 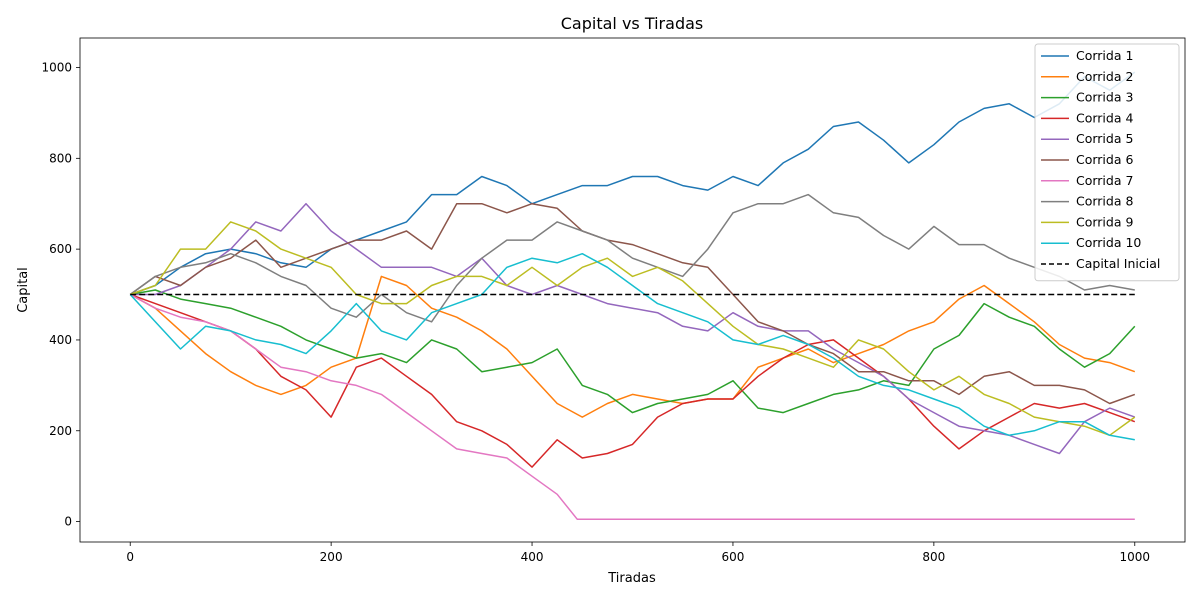 I want to click on y-axis-label: Capital, so click(x=23, y=290).